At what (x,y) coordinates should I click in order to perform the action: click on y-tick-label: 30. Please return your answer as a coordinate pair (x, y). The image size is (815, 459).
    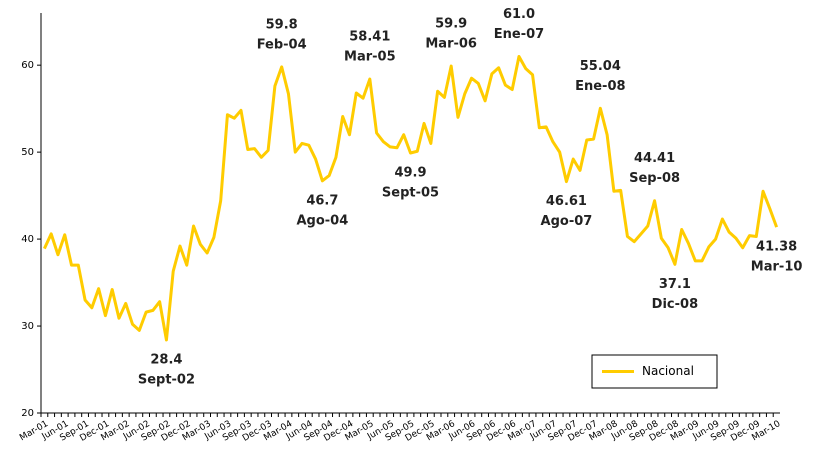
    Looking at the image, I should click on (27, 326).